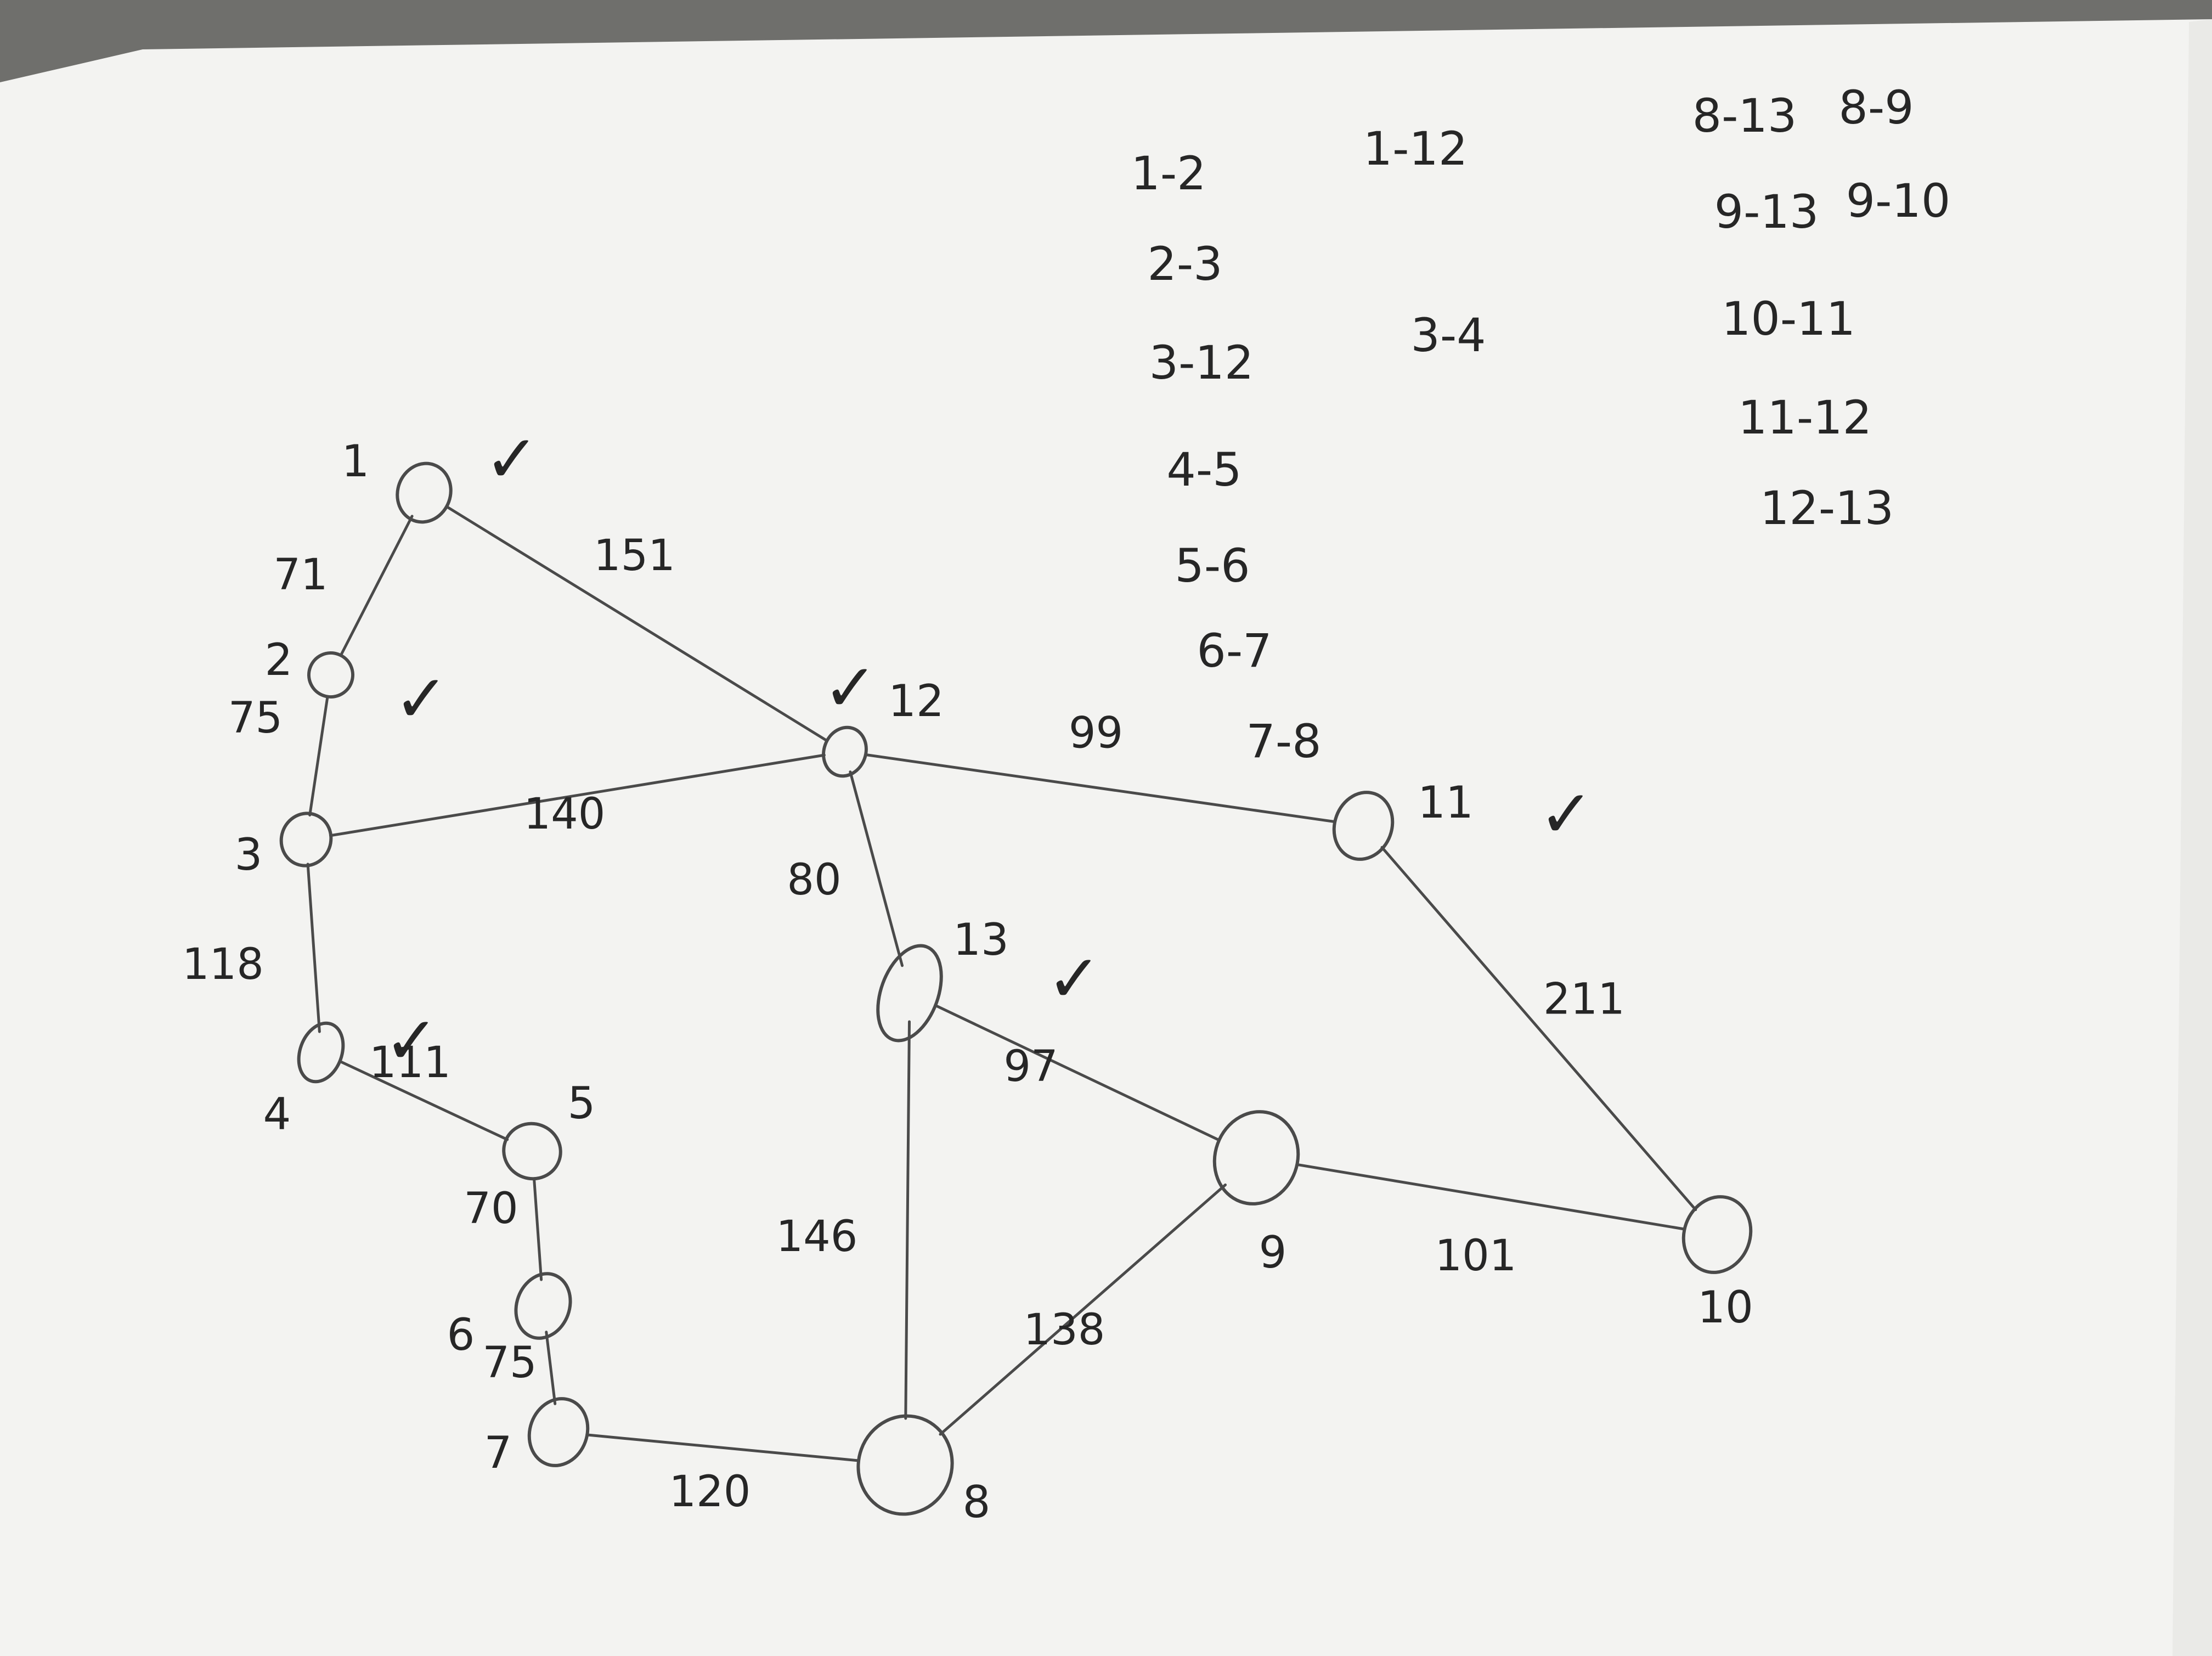 The image size is (2212, 1656). Describe the element at coordinates (710, 1492) in the screenshot. I see `edge-weight-7-8: 120` at that location.